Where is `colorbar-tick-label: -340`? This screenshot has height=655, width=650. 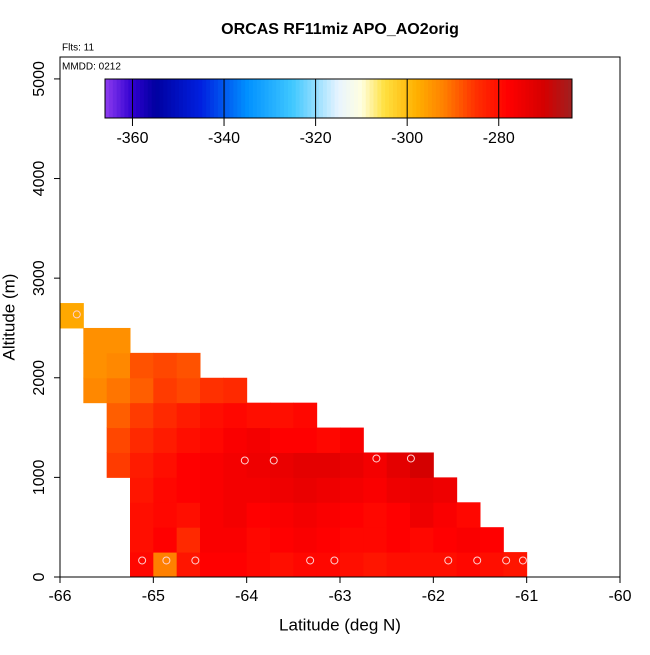
colorbar-tick-label: -340 is located at coordinates (224, 138).